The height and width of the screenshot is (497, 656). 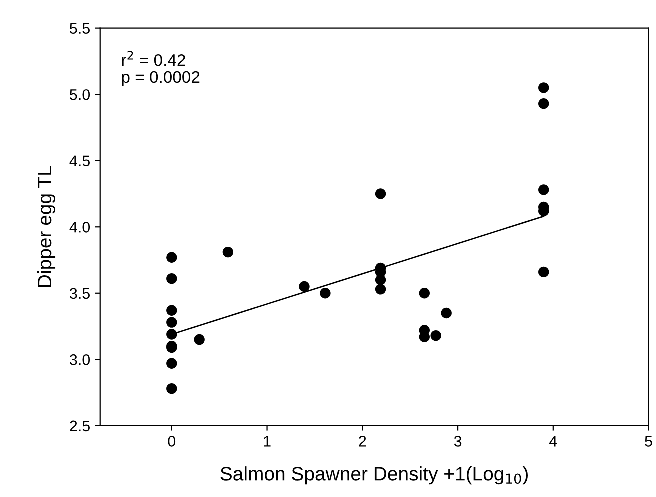 I want to click on y-tick-label: 3.5, so click(x=80, y=294).